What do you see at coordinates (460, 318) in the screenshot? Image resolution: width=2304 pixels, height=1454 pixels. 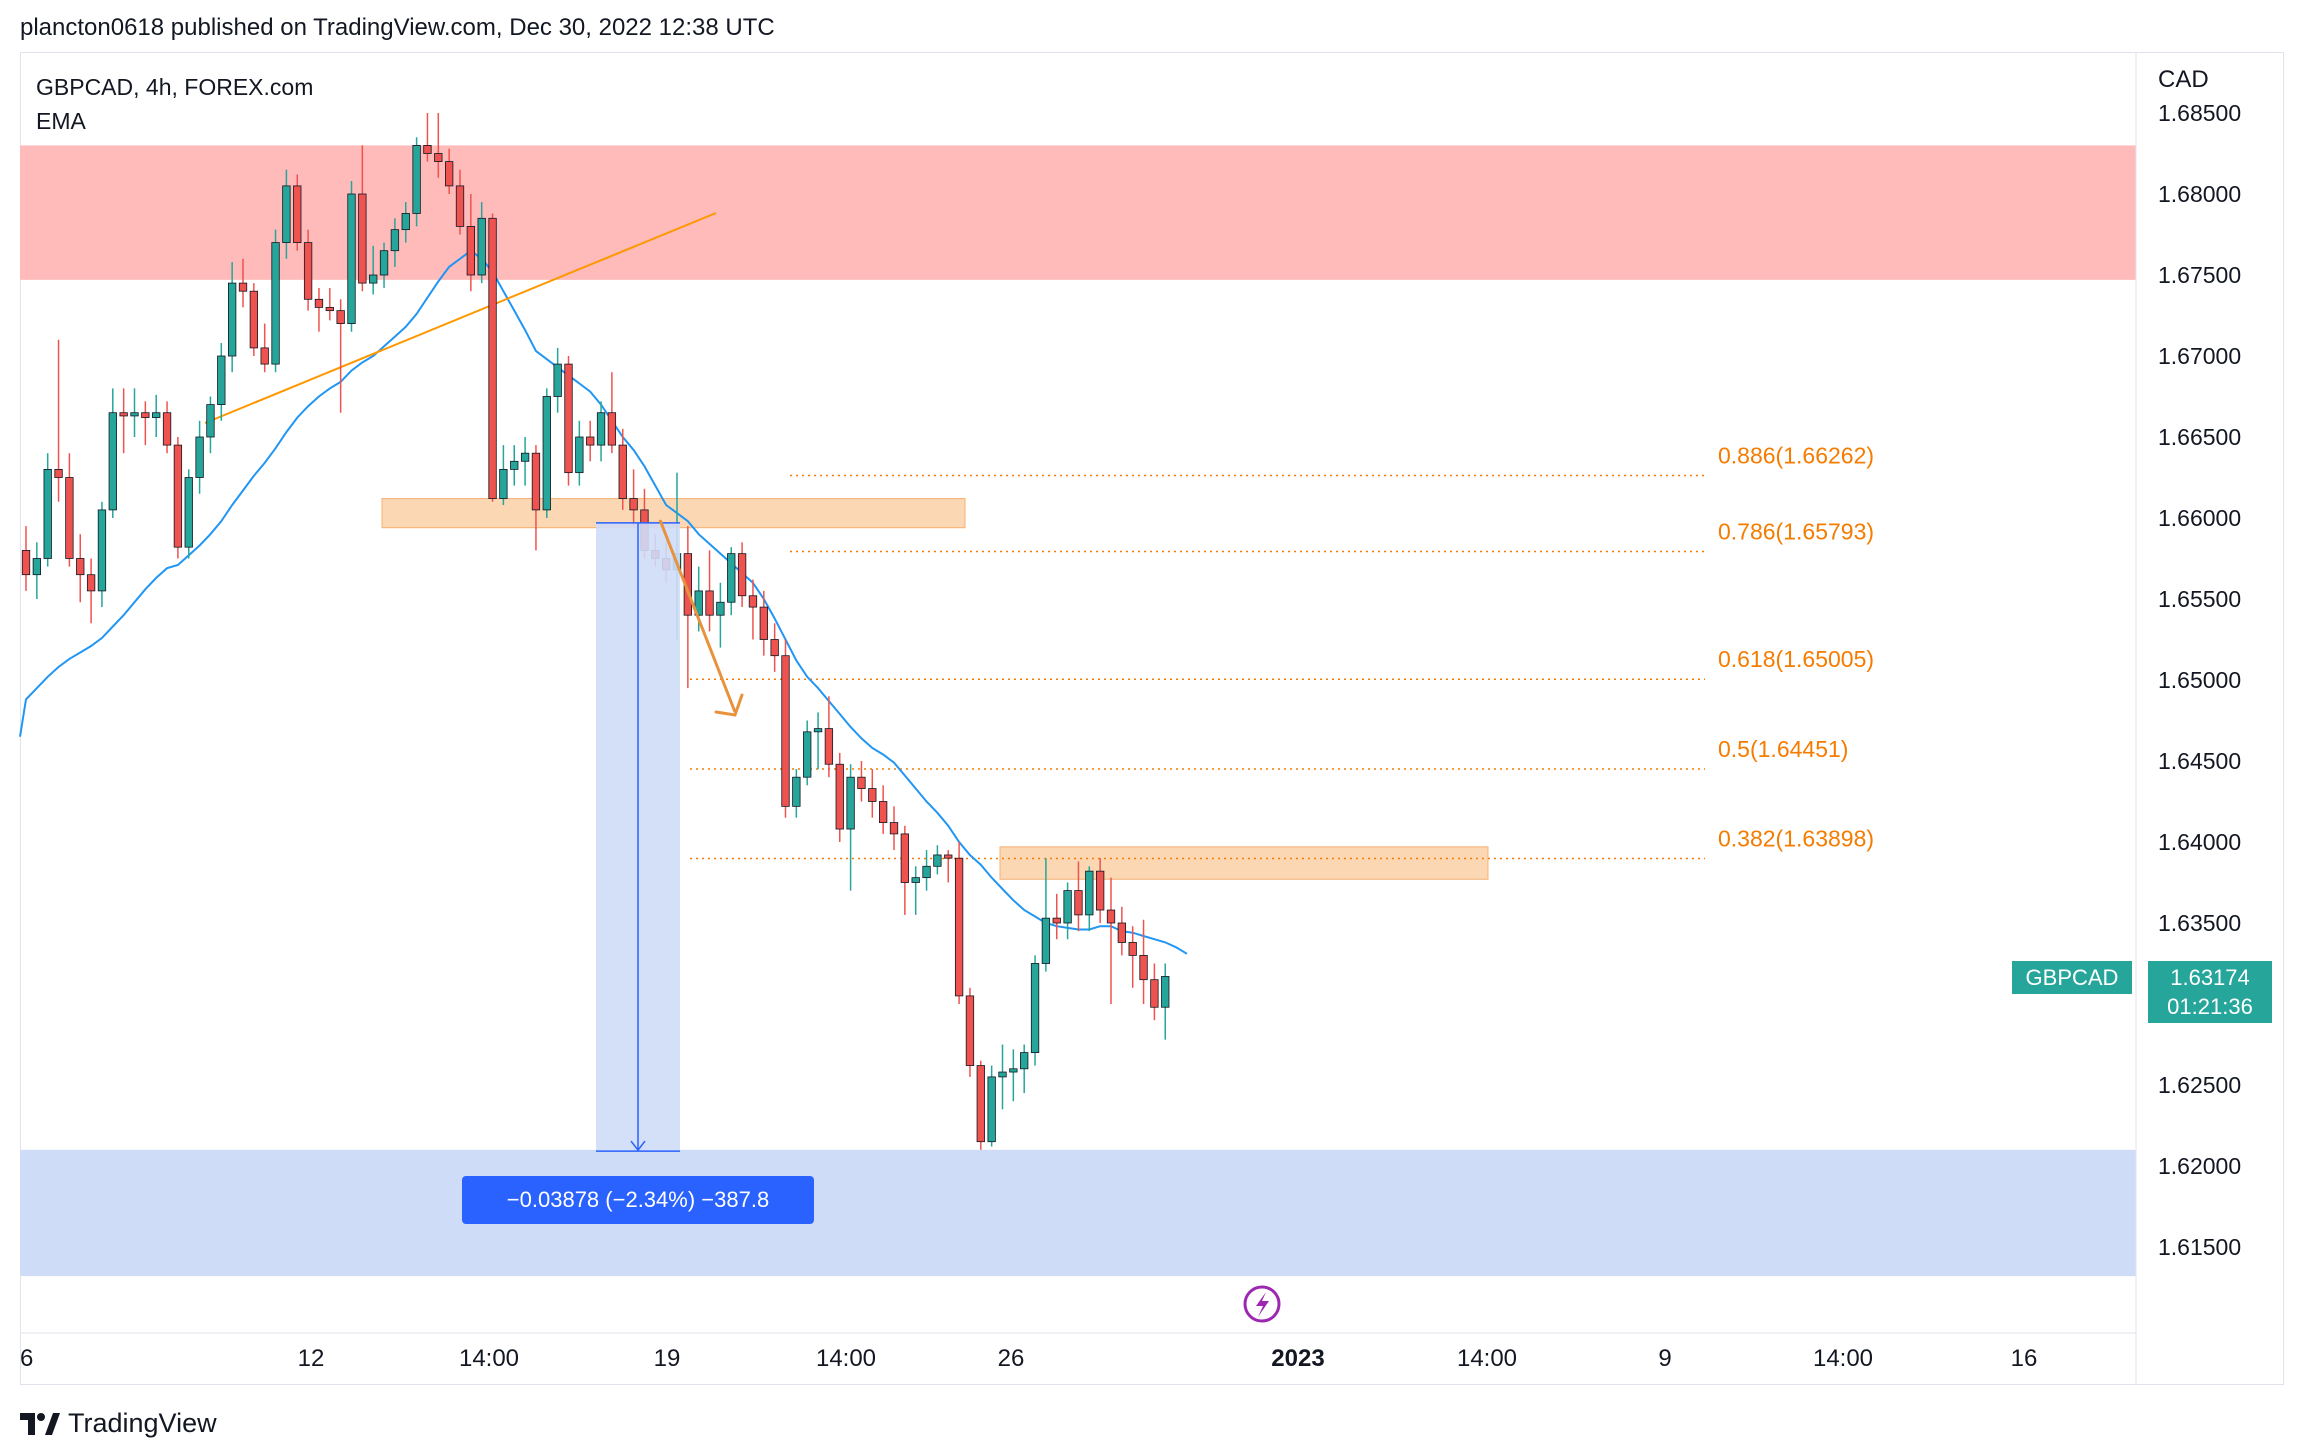 I see `trend-line` at bounding box center [460, 318].